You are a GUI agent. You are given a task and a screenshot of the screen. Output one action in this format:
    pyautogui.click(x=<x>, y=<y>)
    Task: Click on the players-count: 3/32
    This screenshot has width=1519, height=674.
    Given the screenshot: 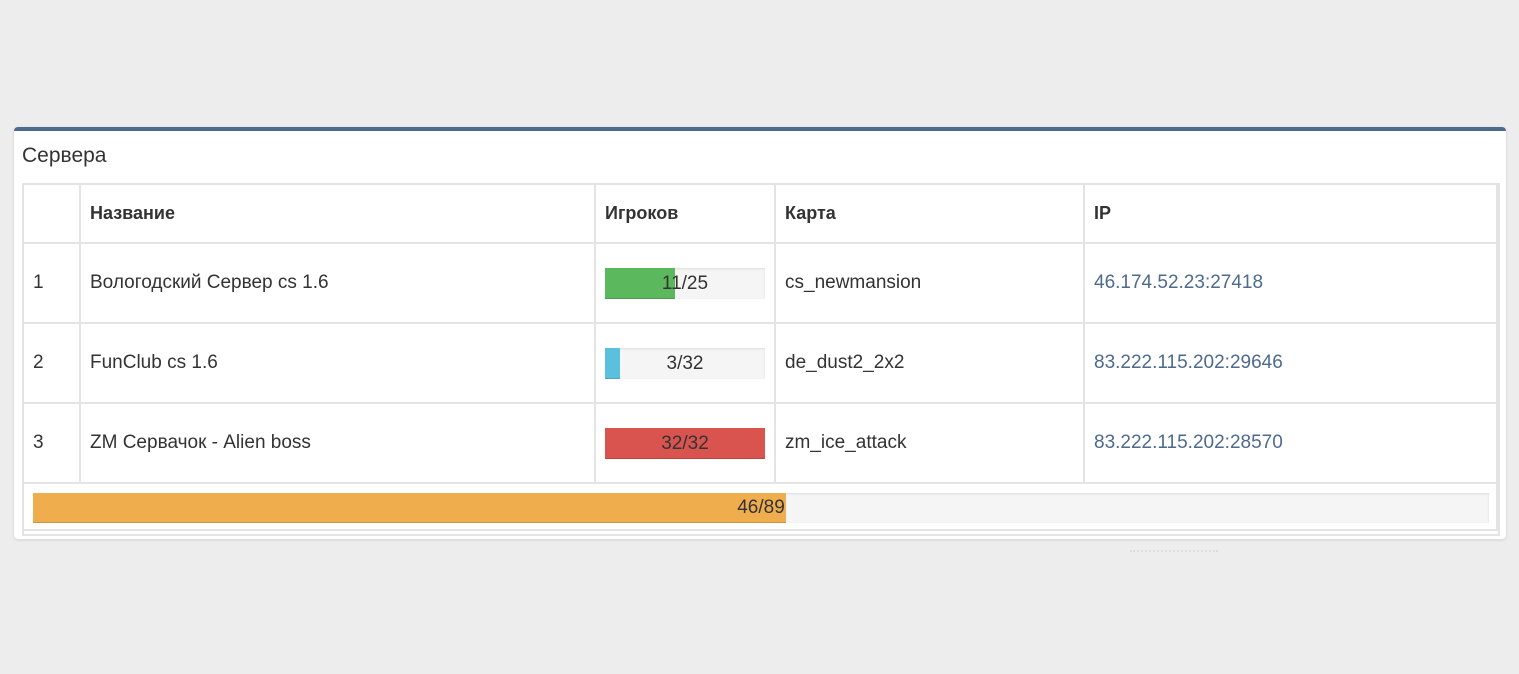 What is the action you would take?
    pyautogui.click(x=685, y=363)
    